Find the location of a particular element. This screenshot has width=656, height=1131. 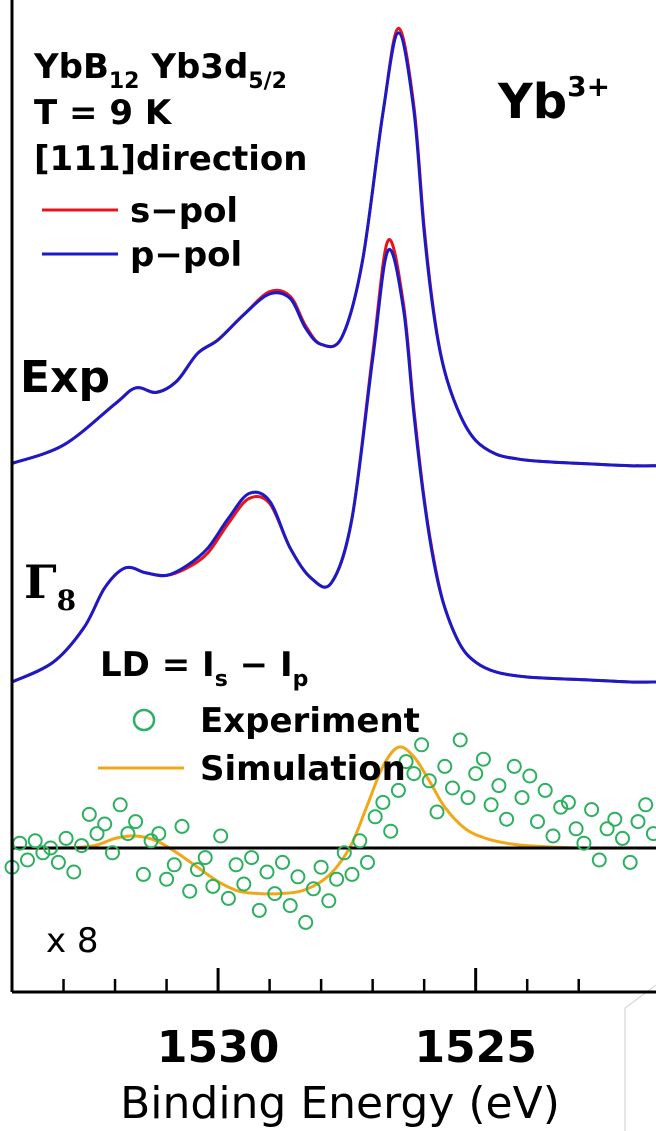

x-tick-label: 1530 is located at coordinates (218, 1047).